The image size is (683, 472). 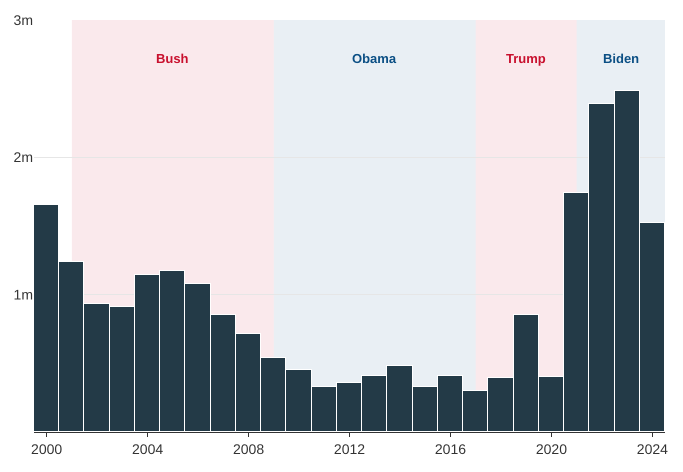 I want to click on band-label: Bush, so click(x=172, y=58).